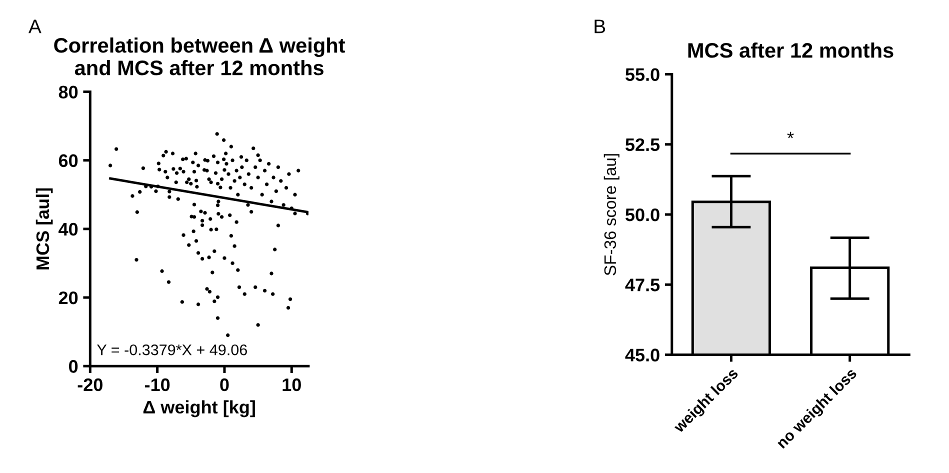 This screenshot has height=473, width=949. I want to click on y-axis-title: MCS [aul], so click(44, 229).